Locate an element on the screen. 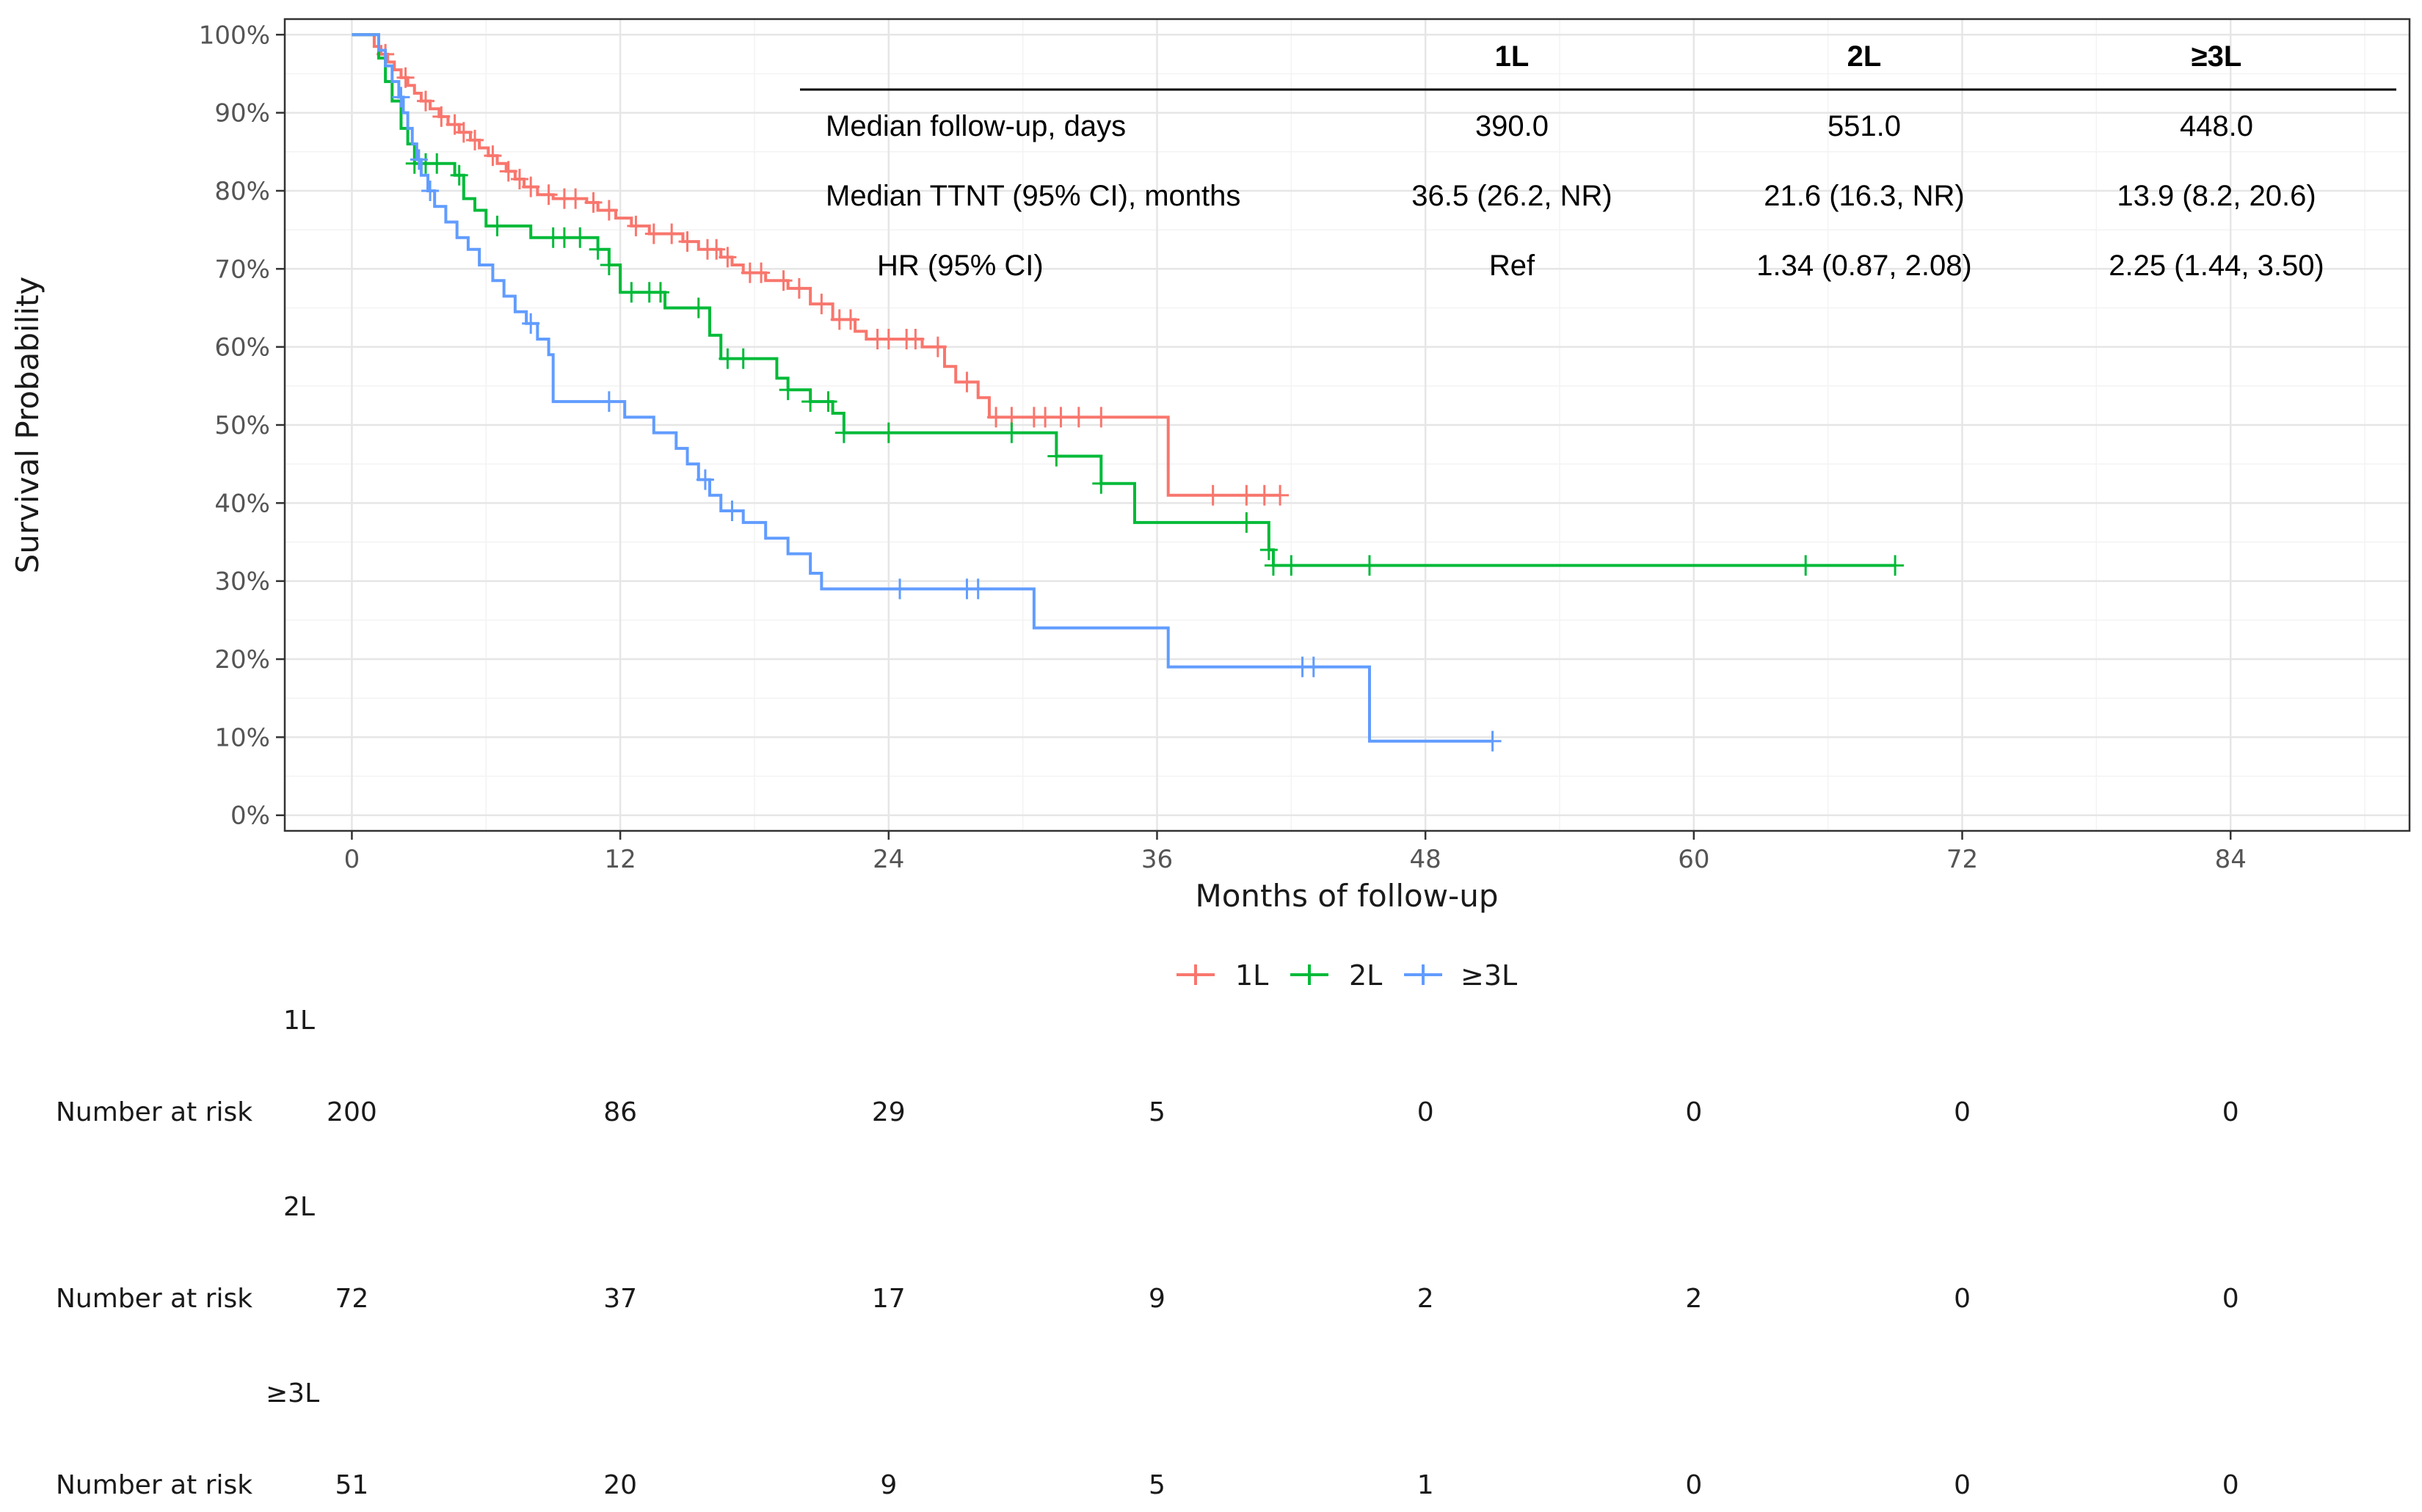 This screenshot has width=2422, height=1512. risk-row-label-1l: Number at risk is located at coordinates (154, 1112).